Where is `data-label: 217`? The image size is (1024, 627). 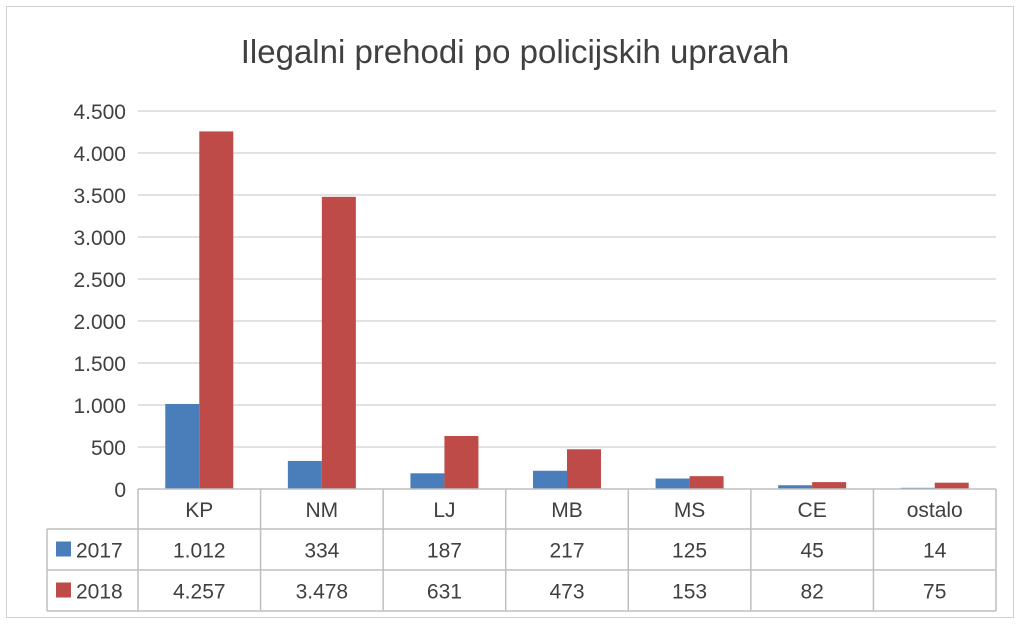
data-label: 217 is located at coordinates (566, 551).